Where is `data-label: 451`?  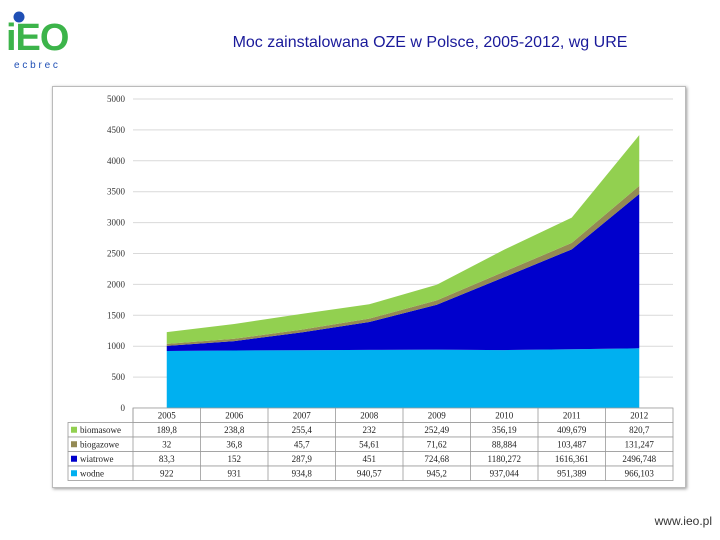
data-label: 451 is located at coordinates (370, 459).